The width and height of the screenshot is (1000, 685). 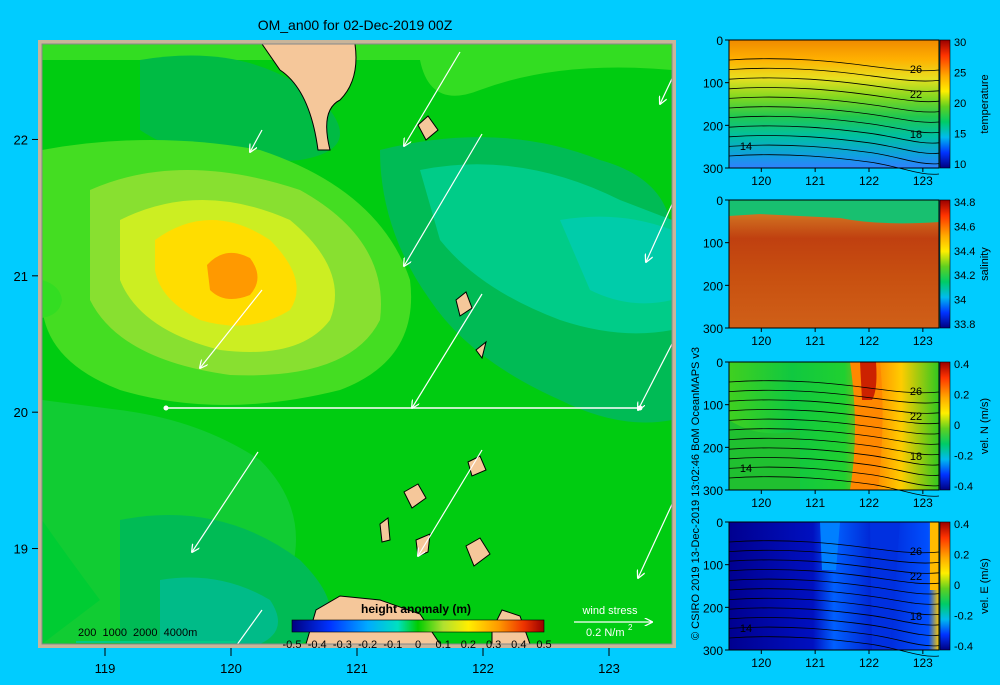 I want to click on temperature-contours: 26 22 18 14, so click(x=834, y=116).